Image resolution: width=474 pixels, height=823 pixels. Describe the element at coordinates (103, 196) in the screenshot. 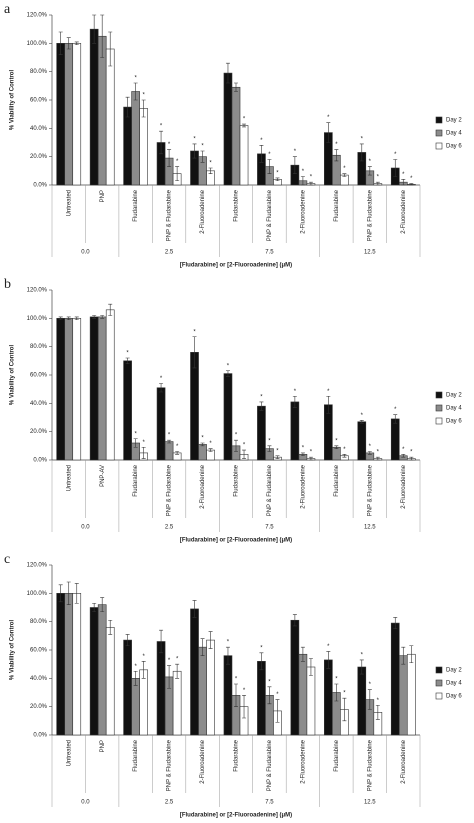

I see `x-tick-label: PNP` at that location.